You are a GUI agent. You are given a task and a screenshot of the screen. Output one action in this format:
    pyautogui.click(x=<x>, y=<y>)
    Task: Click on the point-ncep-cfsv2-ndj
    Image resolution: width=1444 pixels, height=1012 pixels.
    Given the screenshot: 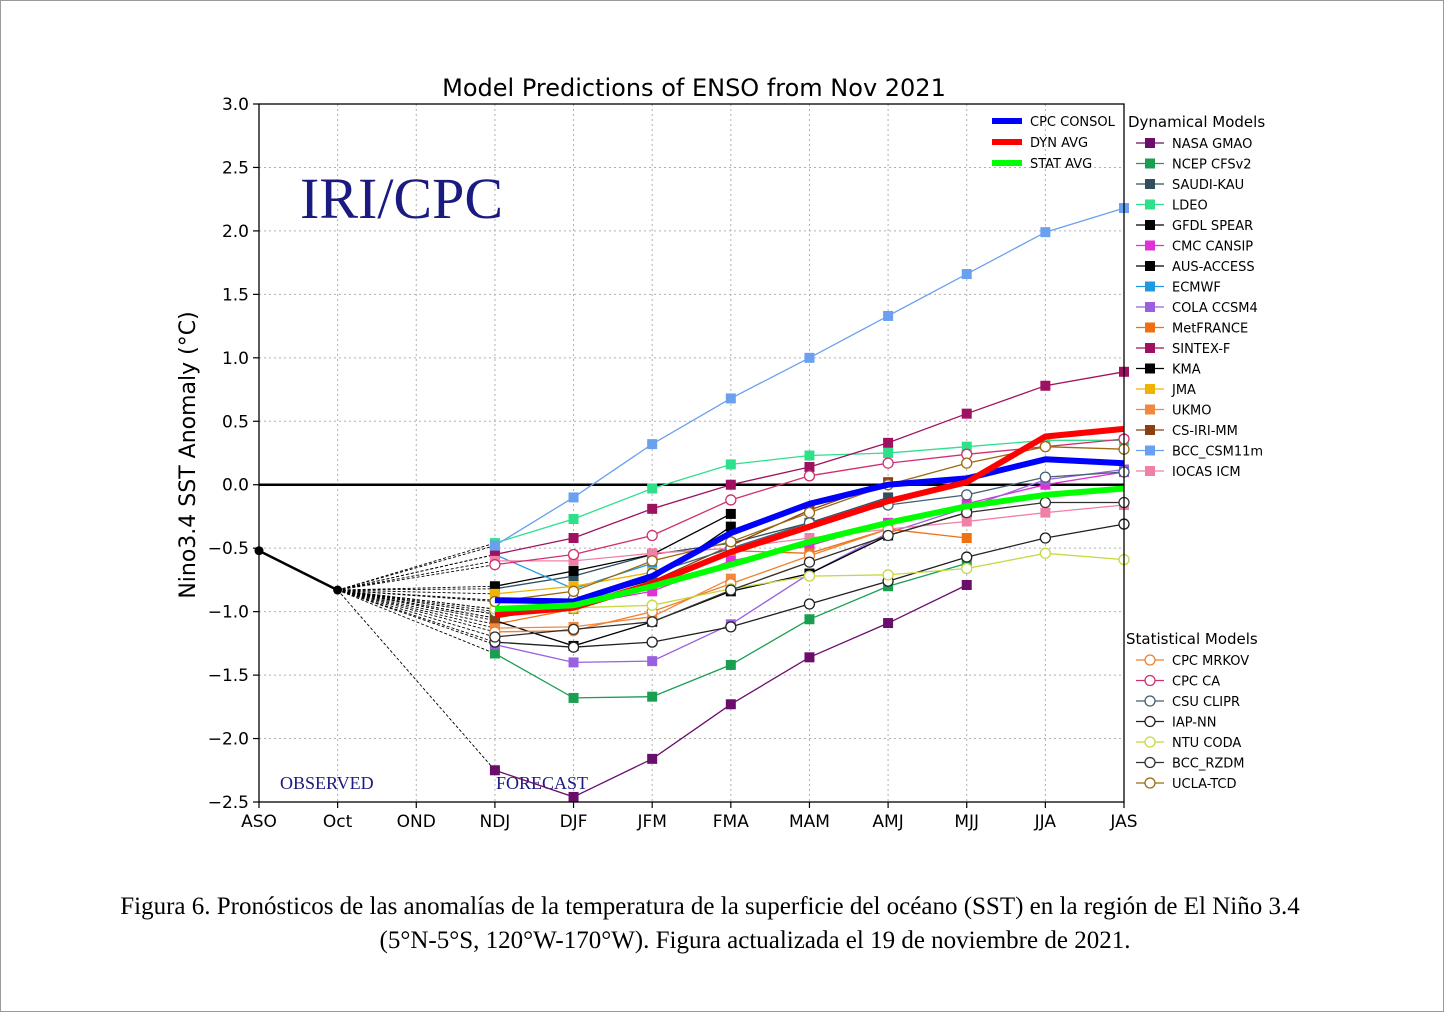 What is the action you would take?
    pyautogui.click(x=494, y=653)
    